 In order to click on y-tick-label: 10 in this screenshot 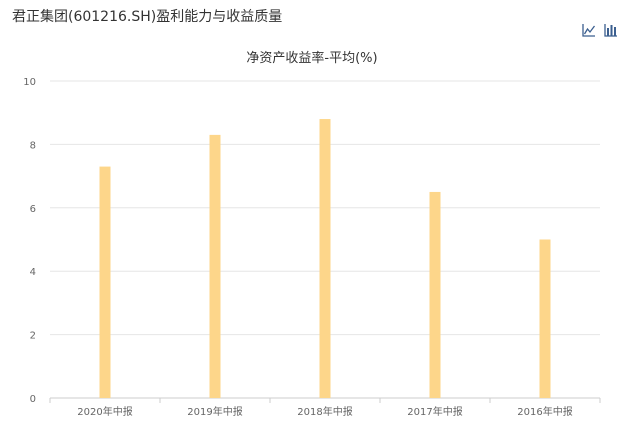, I will do `click(29, 82)`.